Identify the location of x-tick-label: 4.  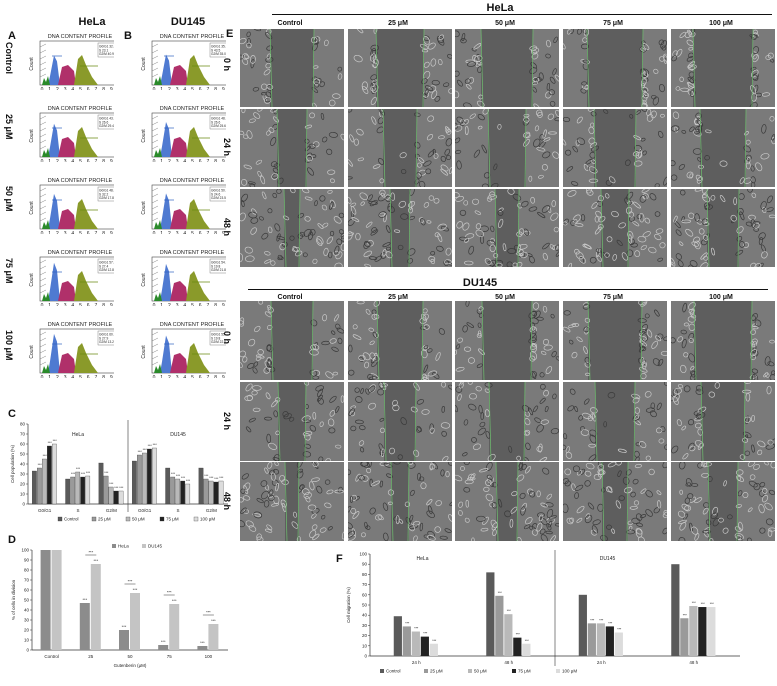
(184, 376).